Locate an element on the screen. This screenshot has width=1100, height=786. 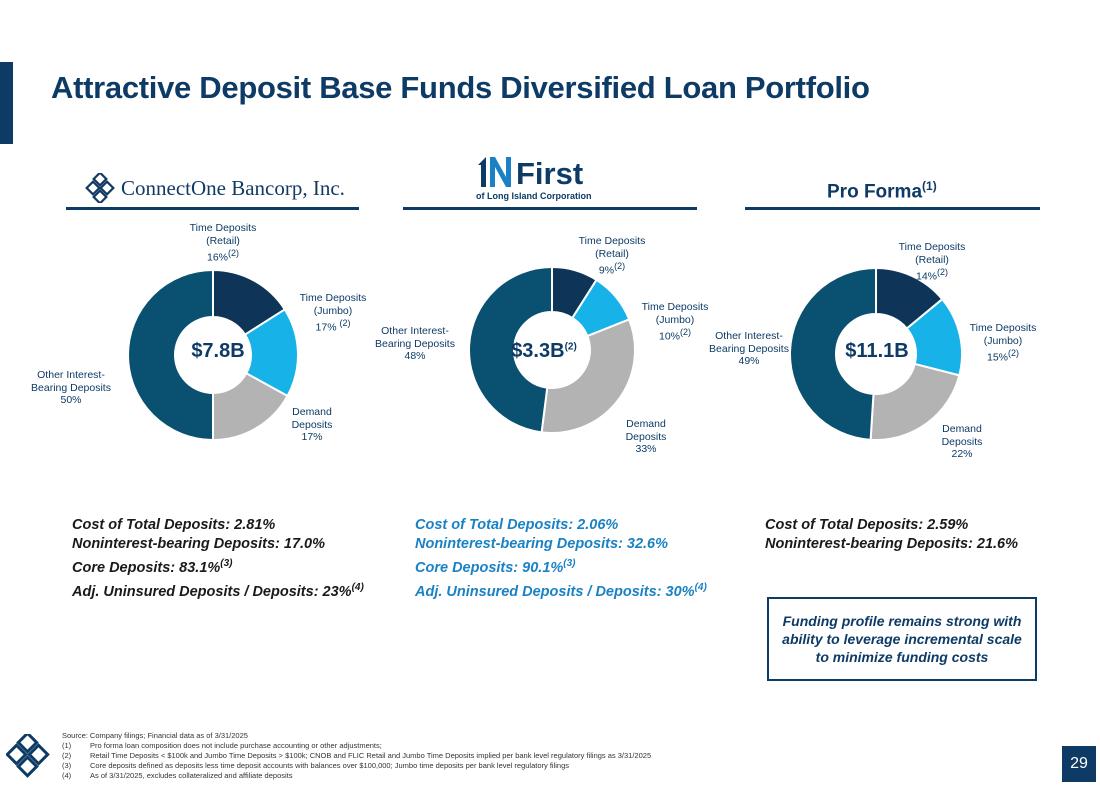
connectone-diamond-icon is located at coordinates (100, 188).